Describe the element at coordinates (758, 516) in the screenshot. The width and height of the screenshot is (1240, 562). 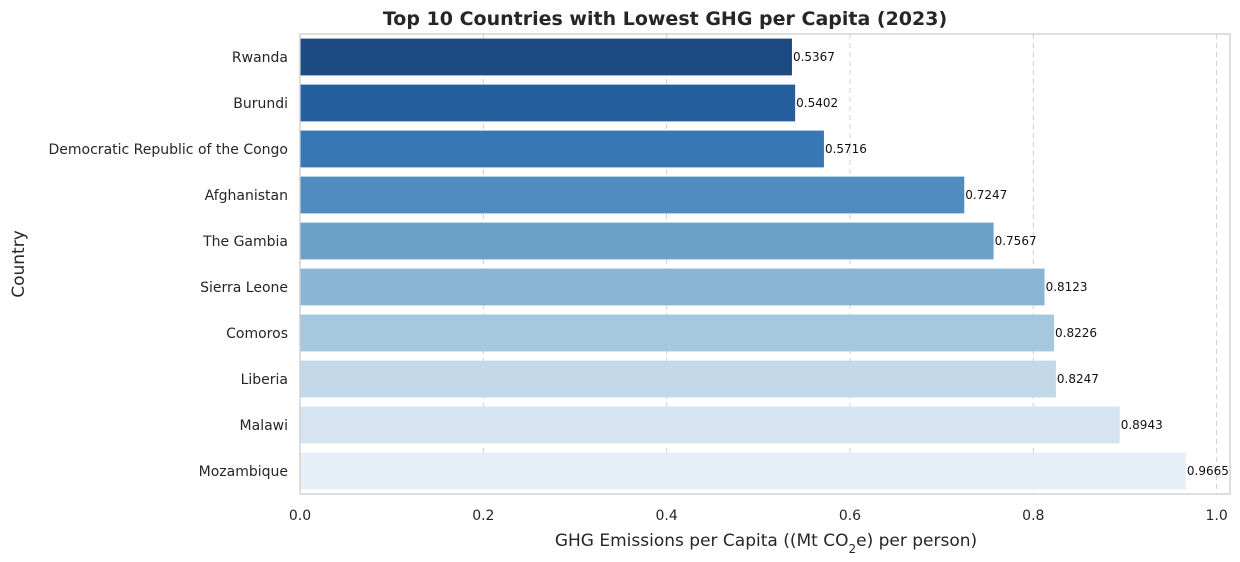
I see `x-tick-labels: 0.0 0.2 0.4 0.6 0.8 1.0` at that location.